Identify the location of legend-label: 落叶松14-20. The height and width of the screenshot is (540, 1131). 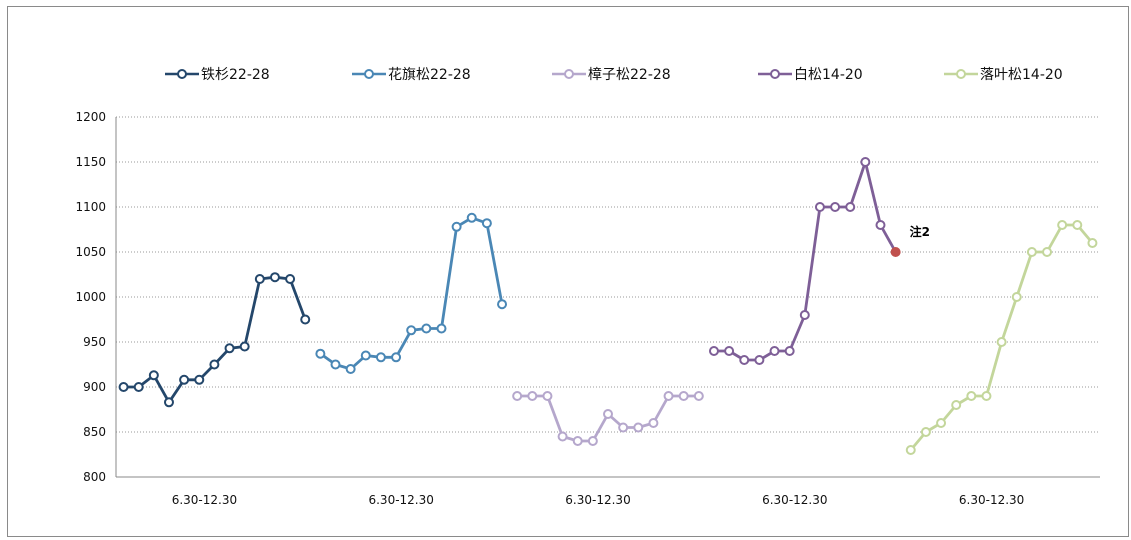
(1021, 75).